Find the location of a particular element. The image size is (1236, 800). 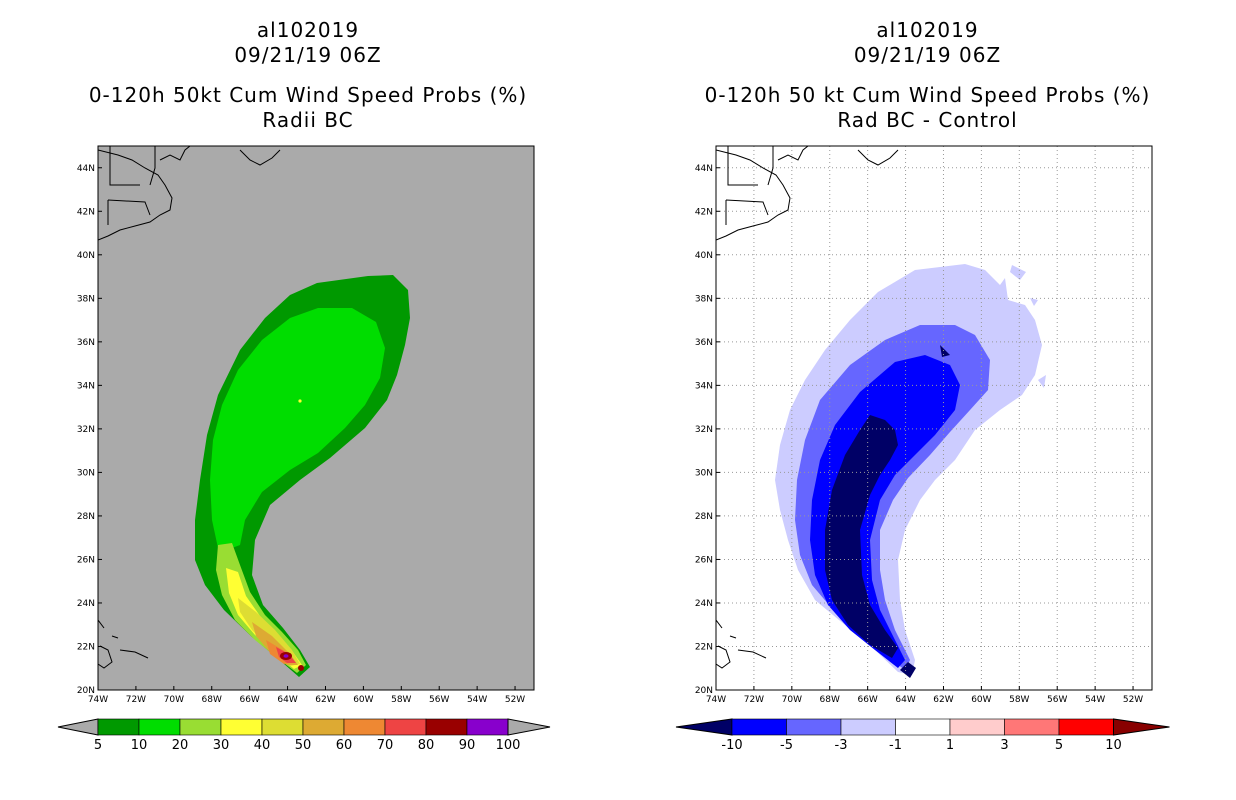

right-storm-id: al102019 is located at coordinates (927, 30).